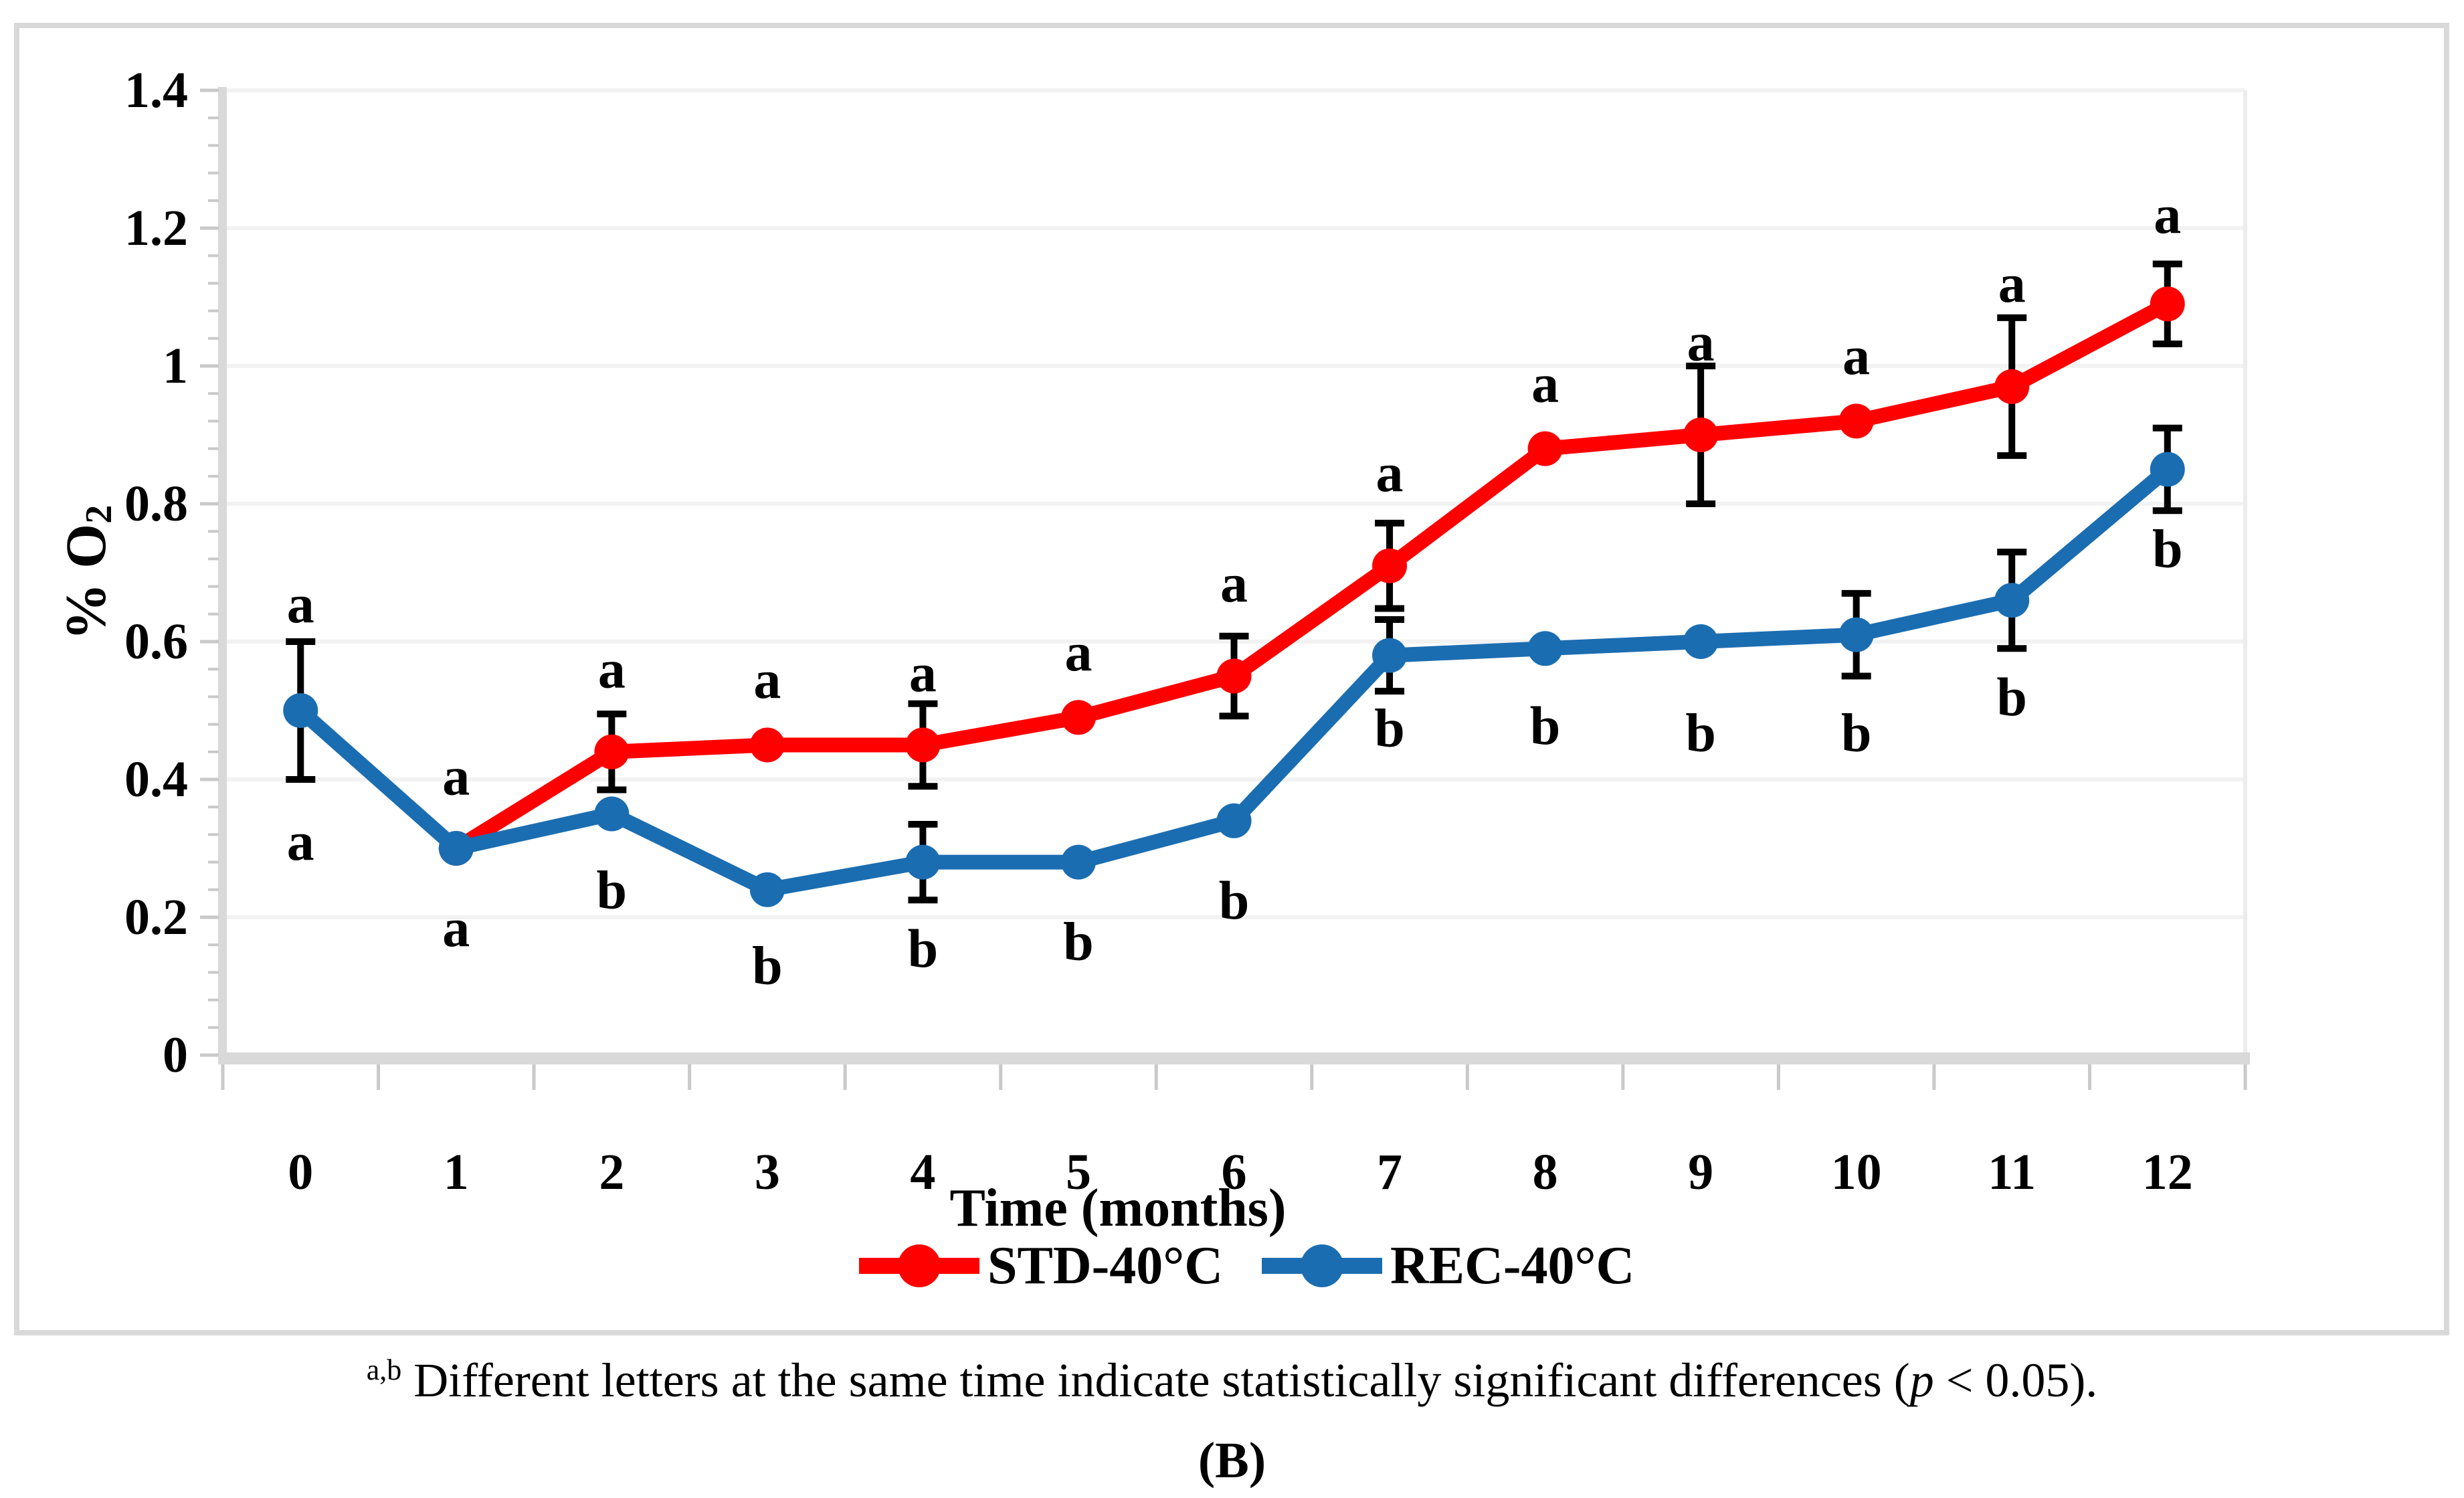 This screenshot has height=1498, width=2464. I want to click on y-tick-labels: 0 0.2 0.4 0.6 0.8 1 1.2 1.4, so click(156, 572).